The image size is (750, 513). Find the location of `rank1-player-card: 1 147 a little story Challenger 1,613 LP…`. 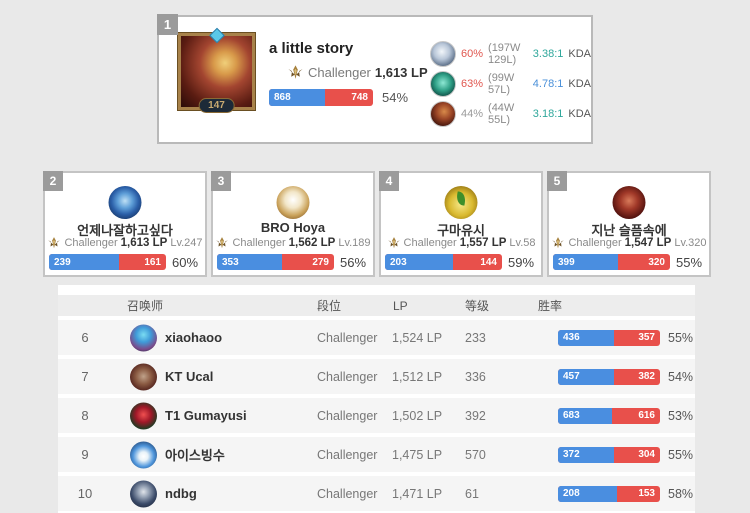

rank1-player-card: 1 147 a little story Challenger 1,613 LP… is located at coordinates (375, 79).